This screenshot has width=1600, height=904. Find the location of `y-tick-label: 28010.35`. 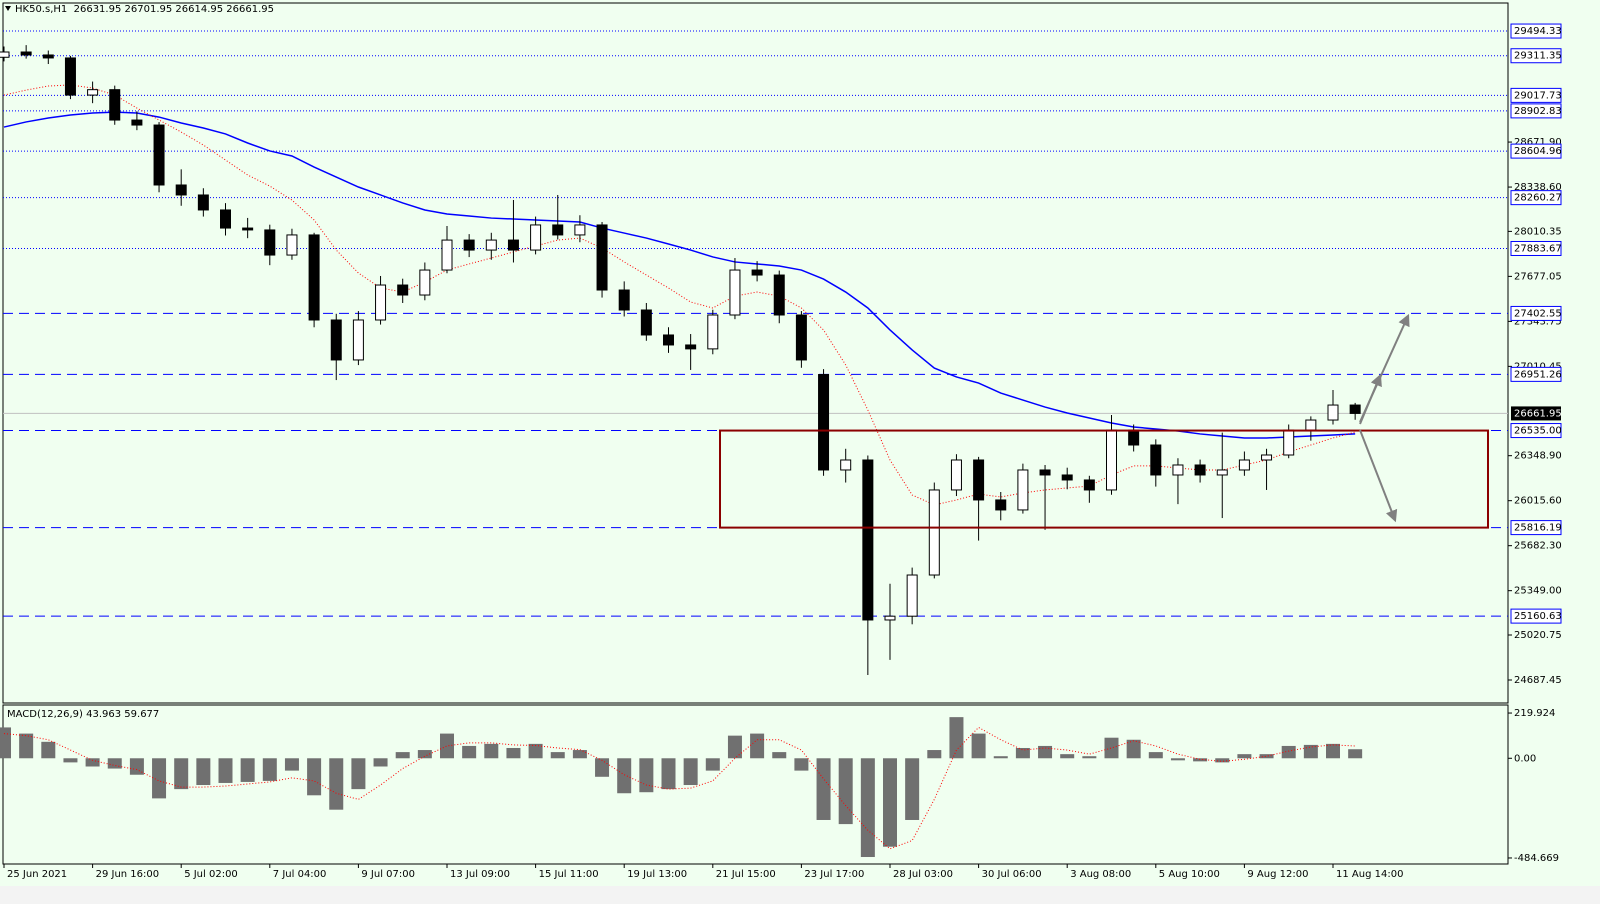

y-tick-label: 28010.35 is located at coordinates (1538, 231).